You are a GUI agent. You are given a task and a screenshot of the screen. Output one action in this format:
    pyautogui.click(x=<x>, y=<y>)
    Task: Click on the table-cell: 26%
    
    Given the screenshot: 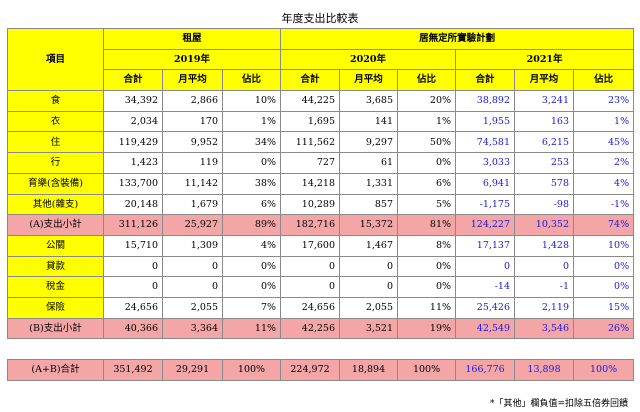 What is the action you would take?
    pyautogui.click(x=604, y=328)
    